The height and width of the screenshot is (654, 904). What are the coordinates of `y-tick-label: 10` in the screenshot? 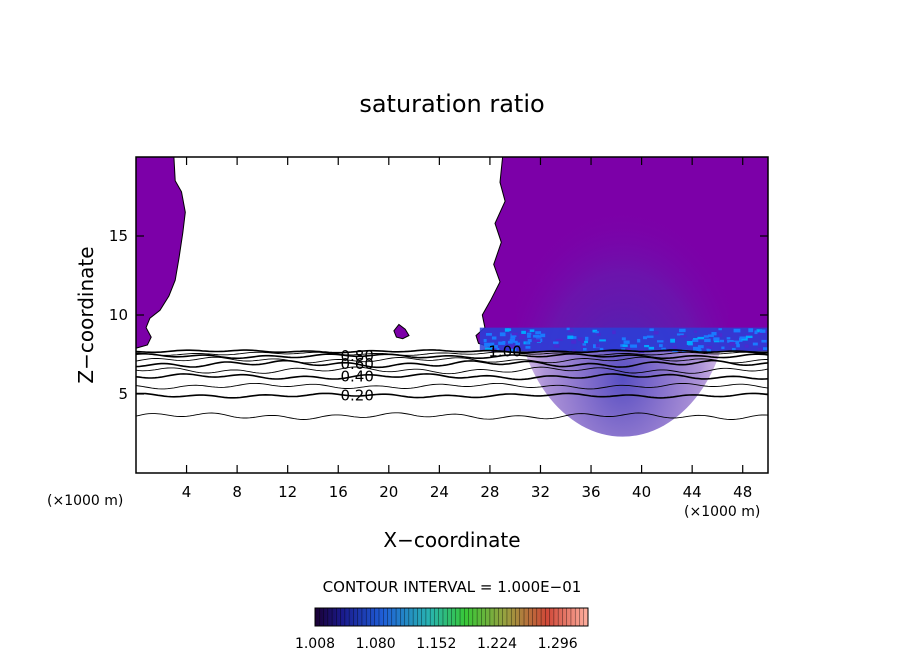 It's located at (118, 315).